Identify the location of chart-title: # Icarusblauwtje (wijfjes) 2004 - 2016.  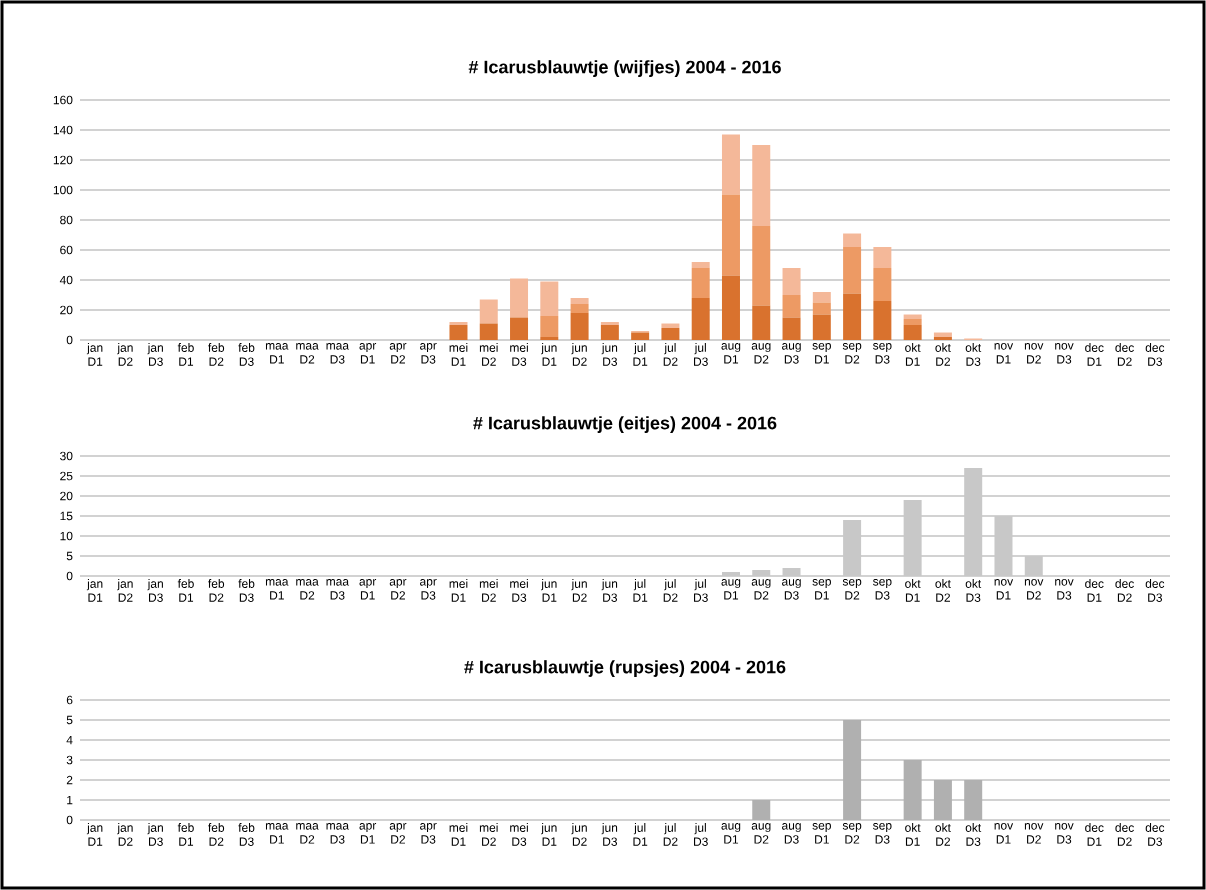
(624, 68).